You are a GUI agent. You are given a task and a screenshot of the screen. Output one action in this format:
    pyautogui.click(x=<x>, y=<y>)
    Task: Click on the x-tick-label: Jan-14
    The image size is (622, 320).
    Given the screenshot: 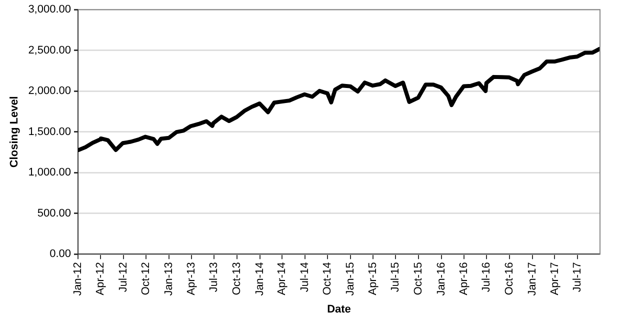 What is the action you would take?
    pyautogui.click(x=260, y=279)
    